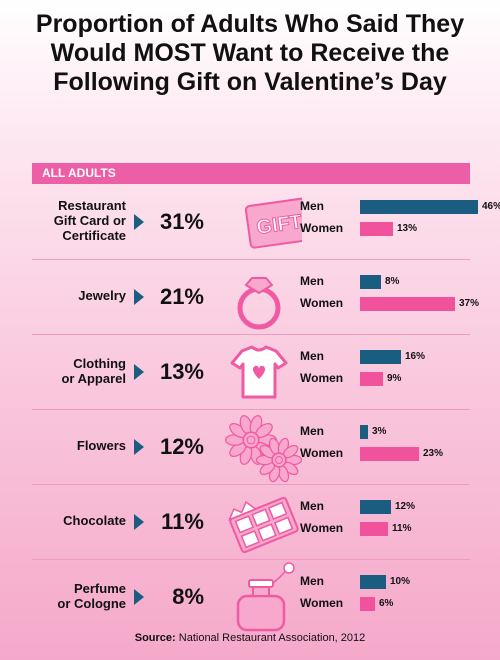  Describe the element at coordinates (400, 581) in the screenshot. I see `bar-value-label: 10%` at that location.